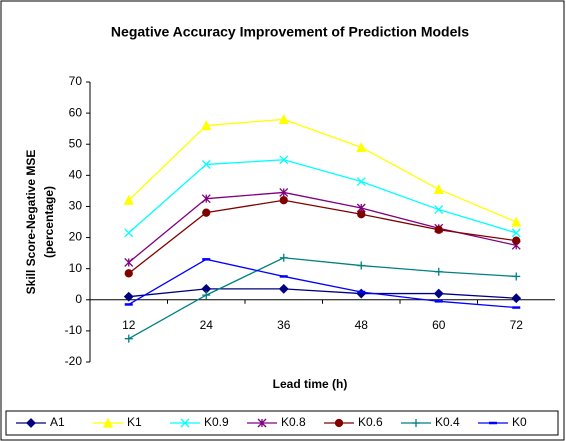  What do you see at coordinates (76, 143) in the screenshot?
I see `y-tick-label: 50` at bounding box center [76, 143].